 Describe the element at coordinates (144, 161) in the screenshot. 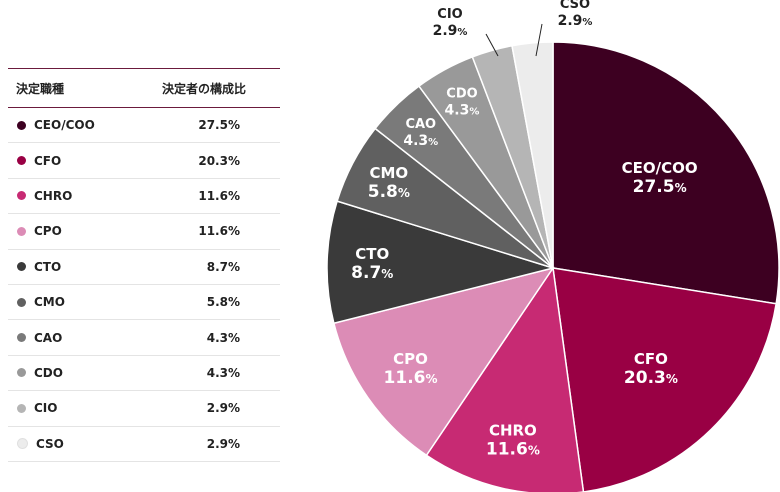

I see `legend-row: CFO 20.3%` at that location.